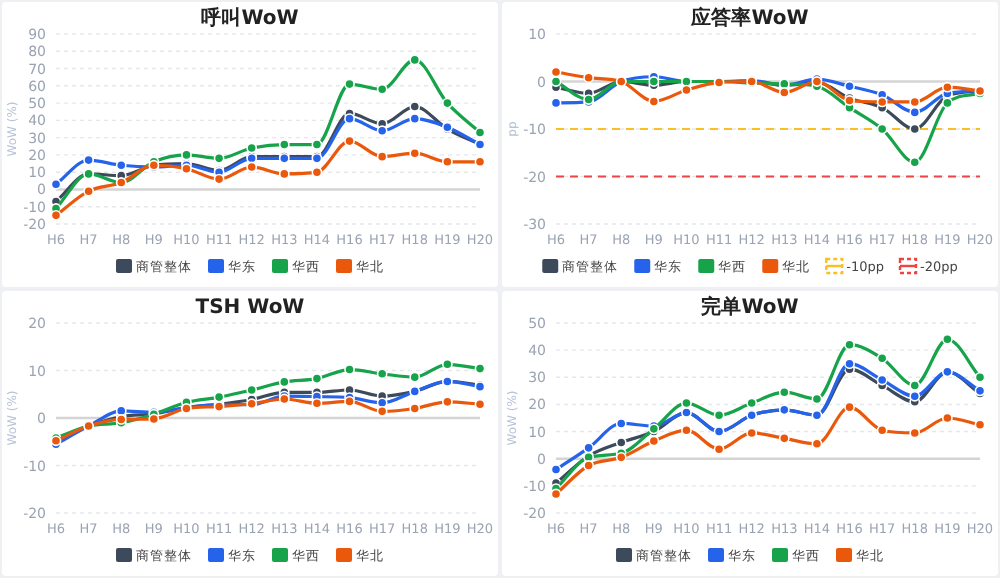 Image resolution: width=1000 pixels, height=578 pixels. Describe the element at coordinates (749, 18) in the screenshot. I see `chart-title: 应答率WoW` at that location.